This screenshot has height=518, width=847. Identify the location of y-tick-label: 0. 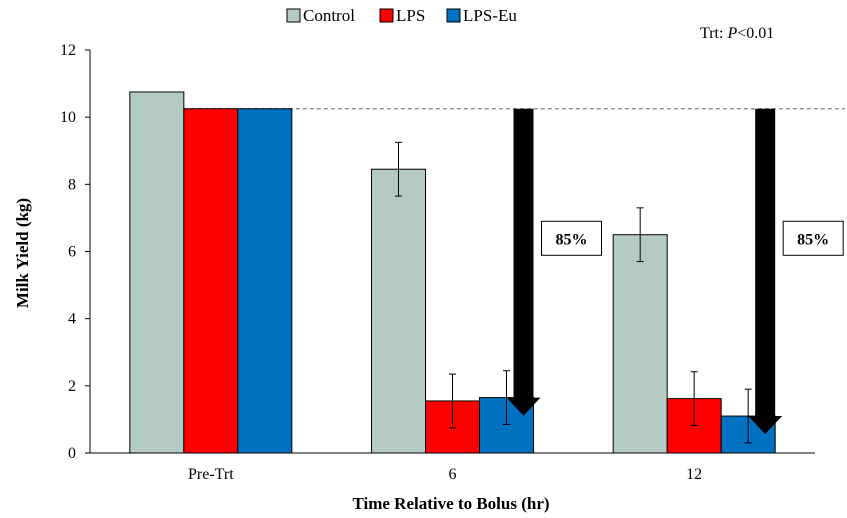
(72, 453).